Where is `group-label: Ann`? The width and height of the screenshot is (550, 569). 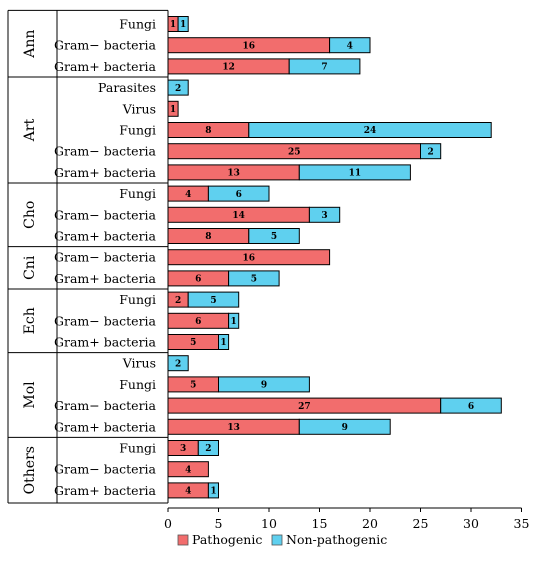 group-label: Ann is located at coordinates (30, 44).